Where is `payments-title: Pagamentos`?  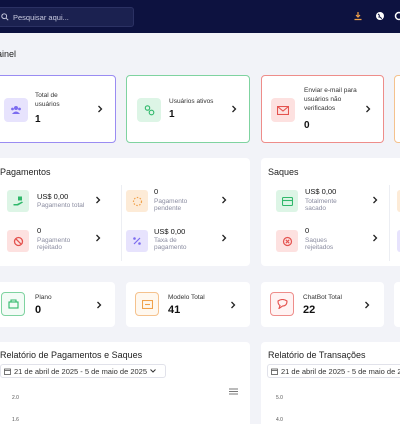 payments-title: Pagamentos is located at coordinates (25, 172).